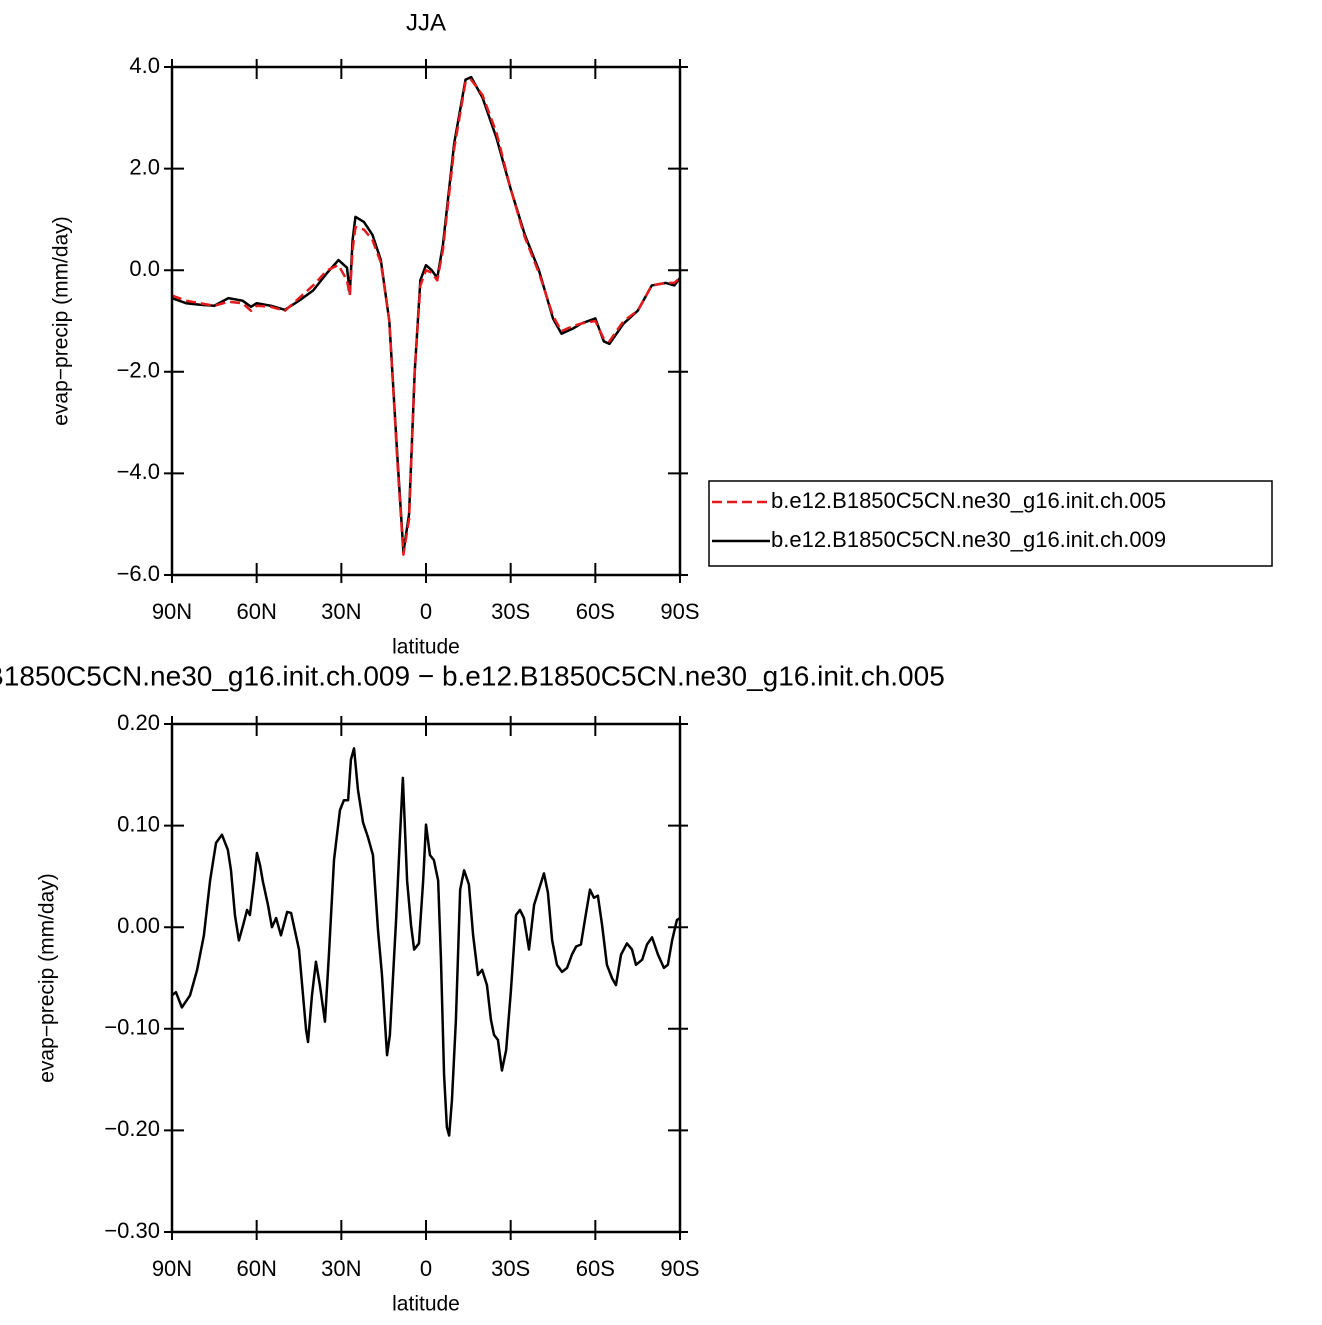 Image resolution: width=1322 pixels, height=1325 pixels. I want to click on y-tick-label: 4.0, so click(144, 65).